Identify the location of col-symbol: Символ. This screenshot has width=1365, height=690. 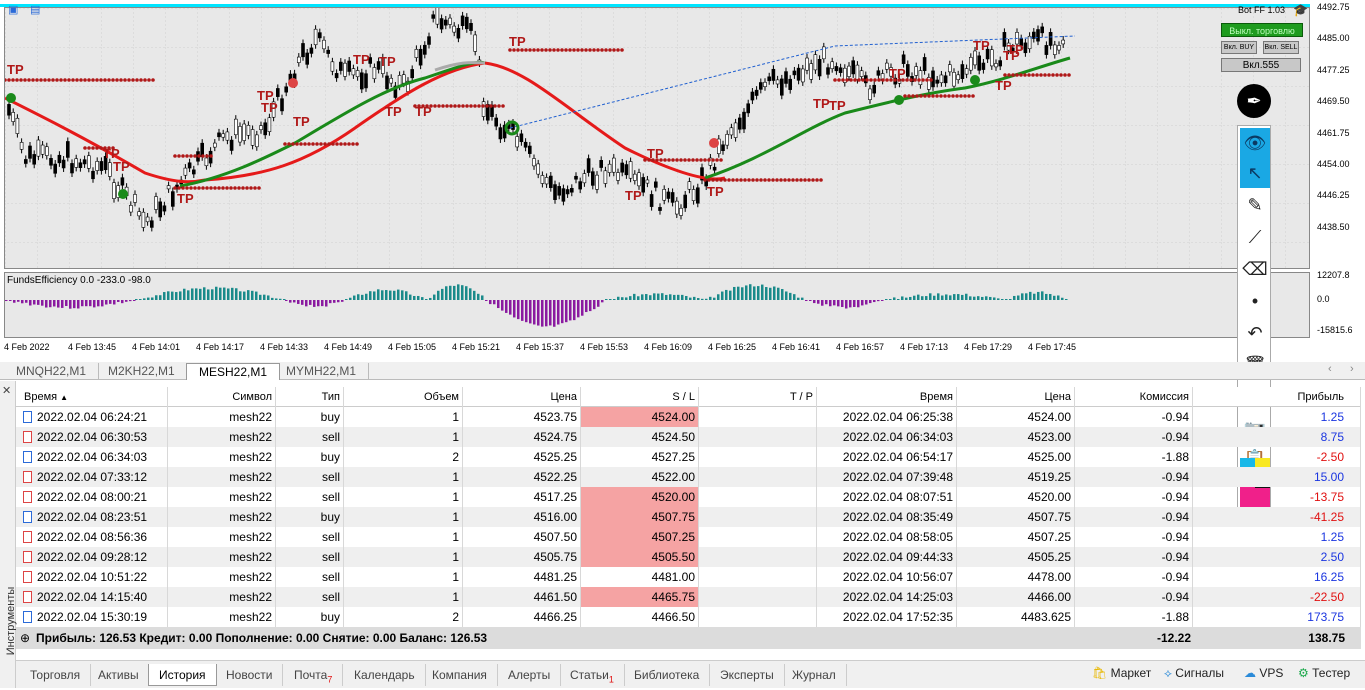
(222, 397).